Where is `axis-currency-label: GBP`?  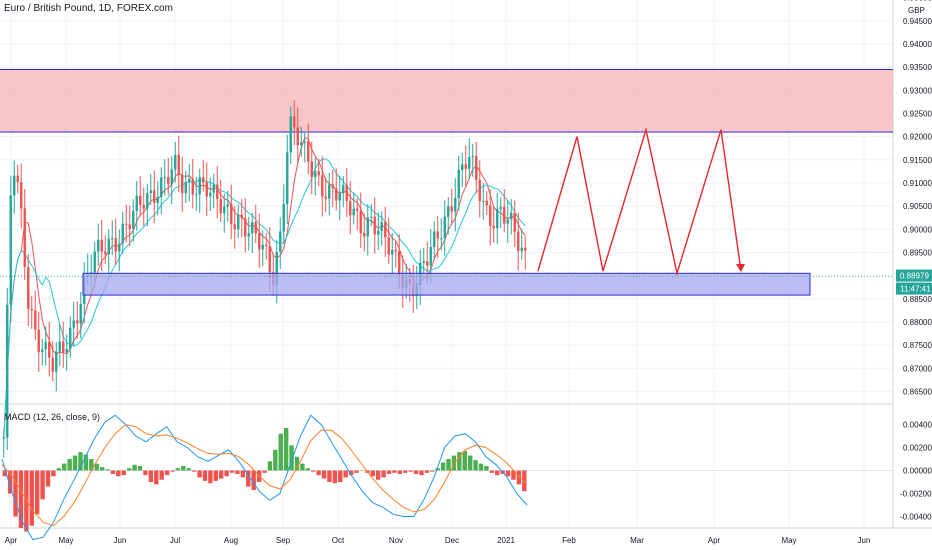 axis-currency-label: GBP is located at coordinates (916, 10).